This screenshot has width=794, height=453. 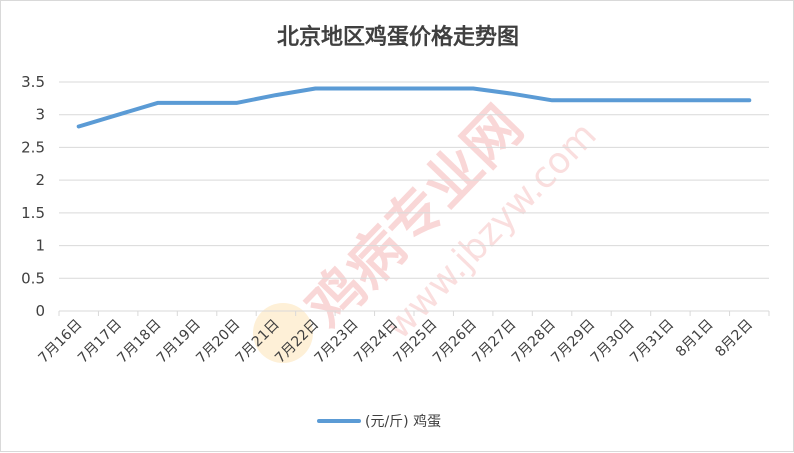 I want to click on series-line, so click(x=414, y=108).